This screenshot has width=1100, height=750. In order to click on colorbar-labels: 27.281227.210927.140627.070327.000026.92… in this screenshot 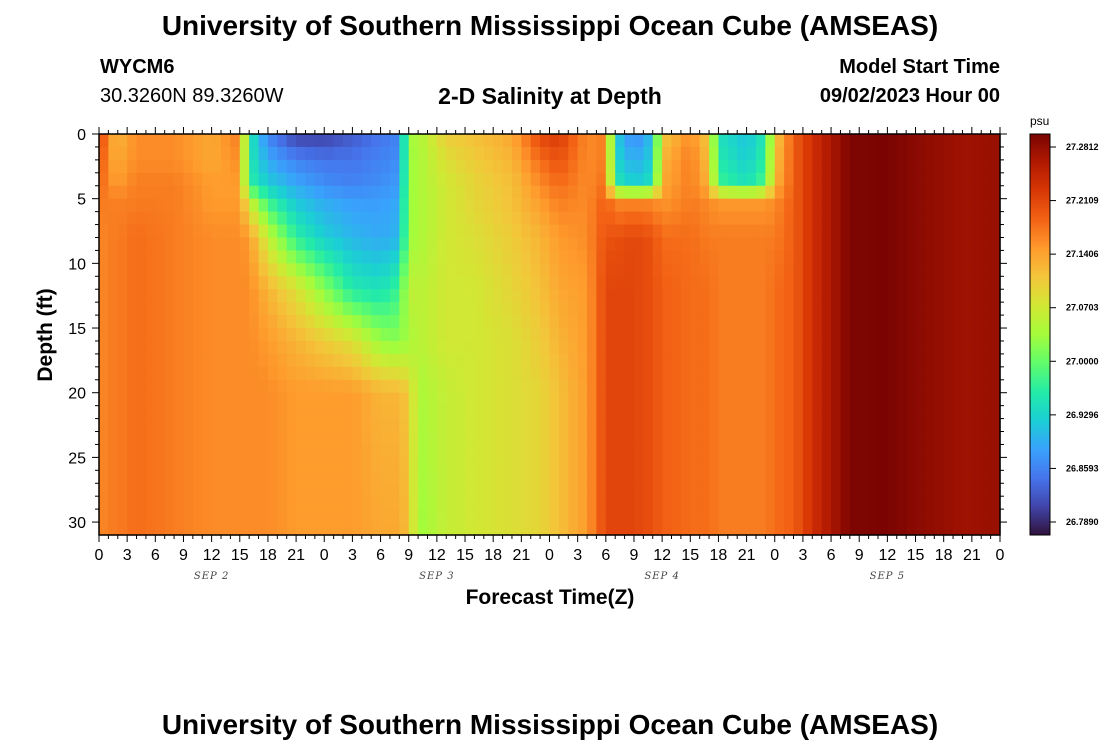, I will do `click(1074, 334)`.